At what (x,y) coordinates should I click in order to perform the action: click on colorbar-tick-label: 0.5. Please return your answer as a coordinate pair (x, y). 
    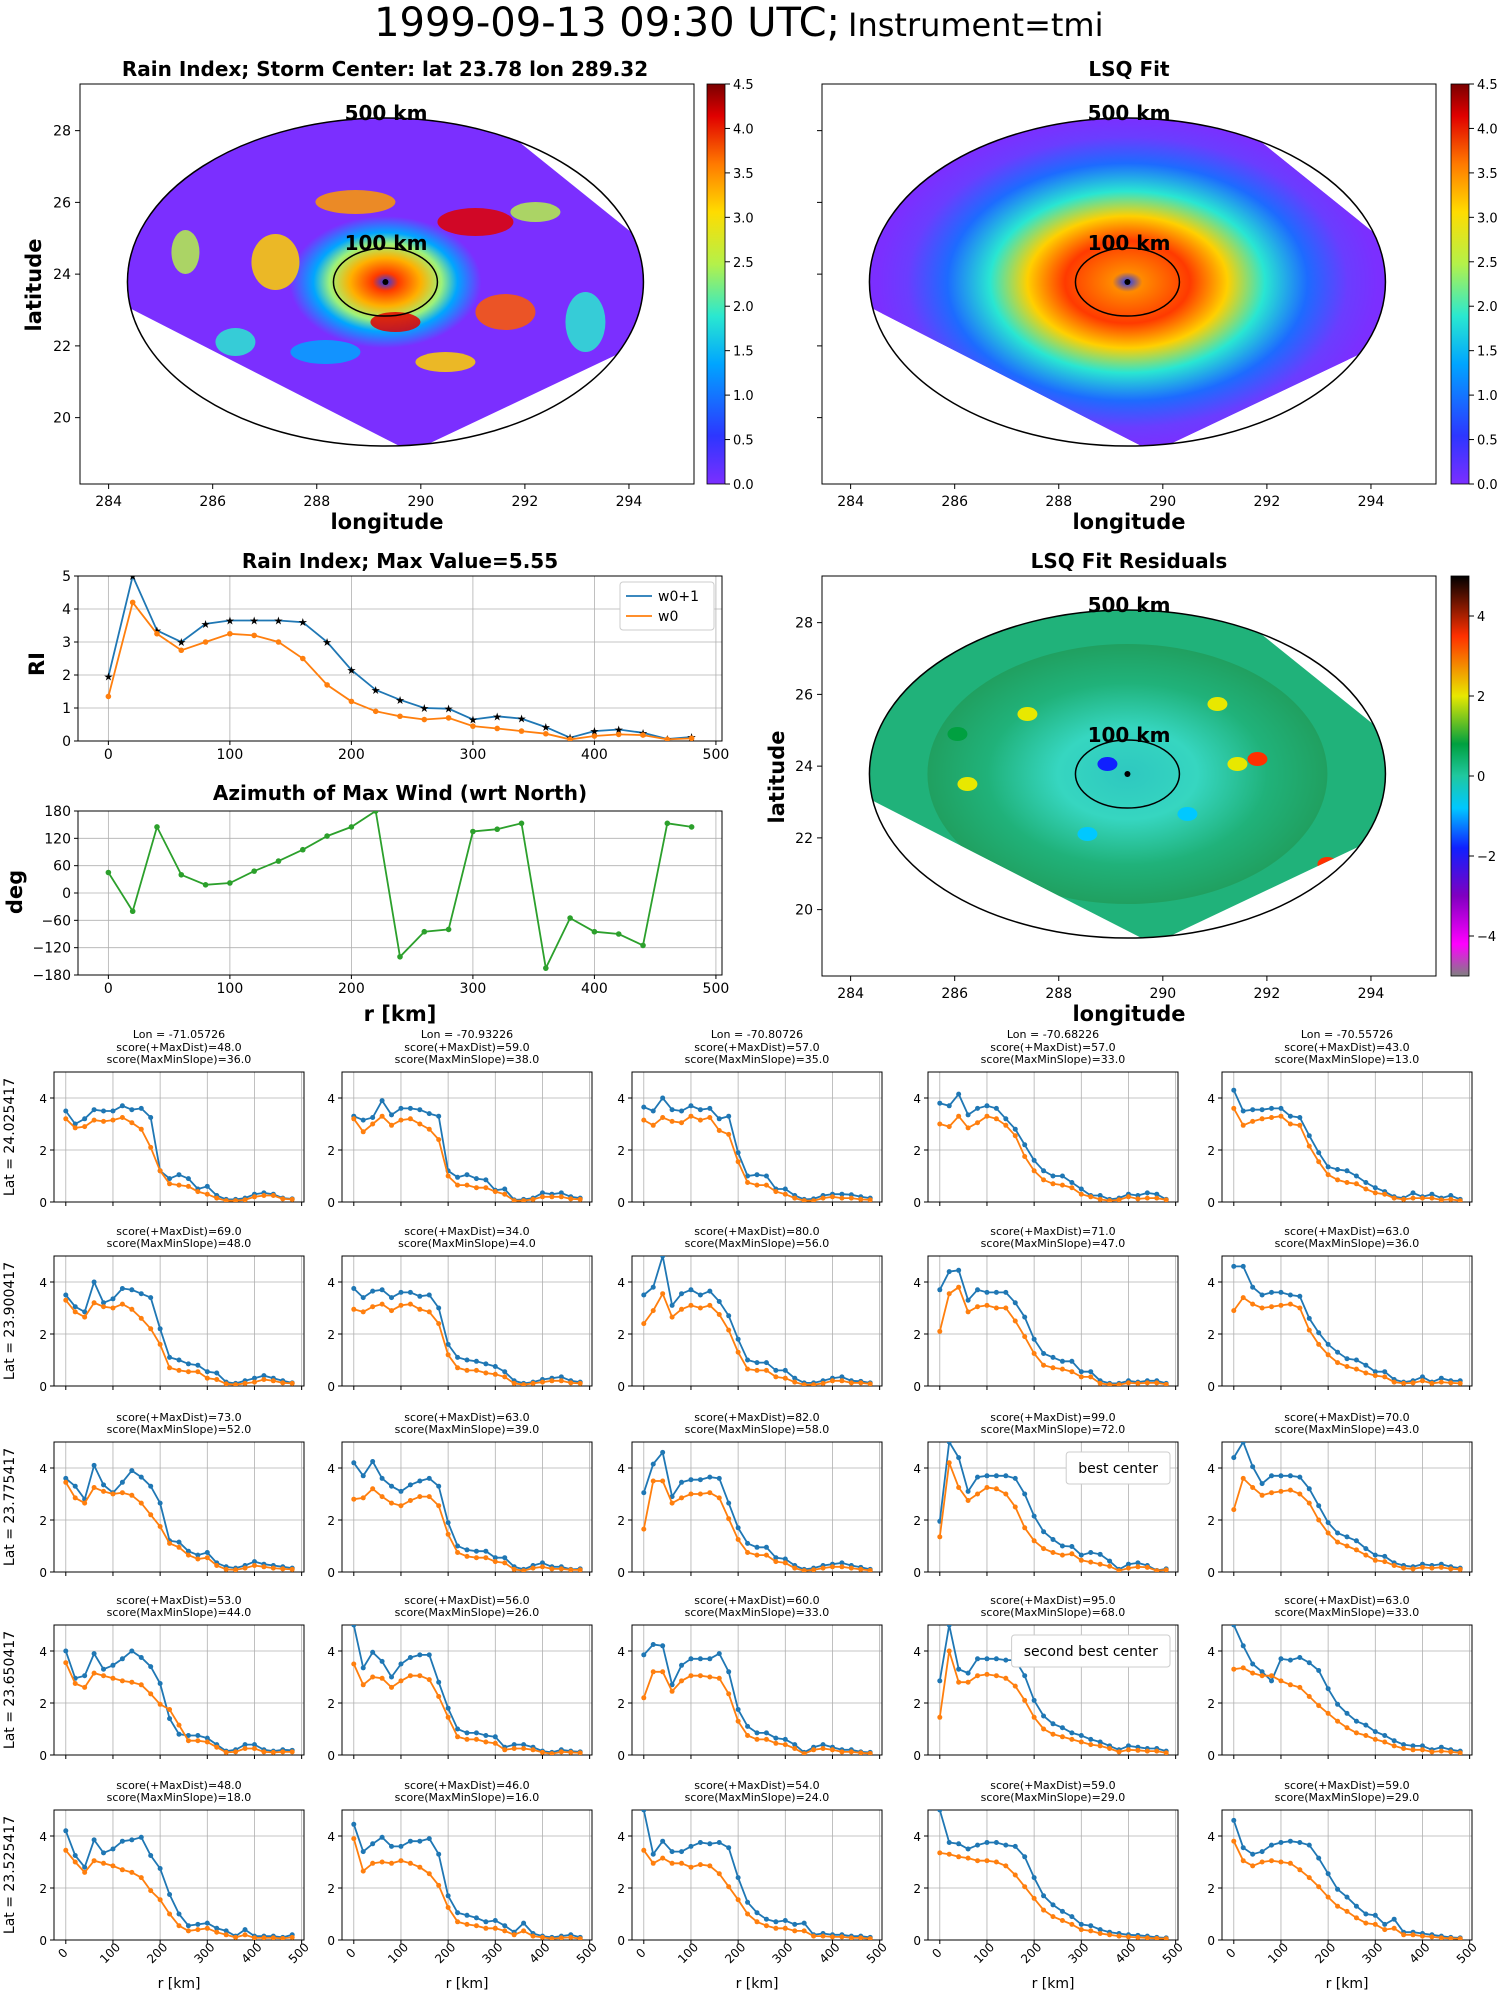
    Looking at the image, I should click on (743, 441).